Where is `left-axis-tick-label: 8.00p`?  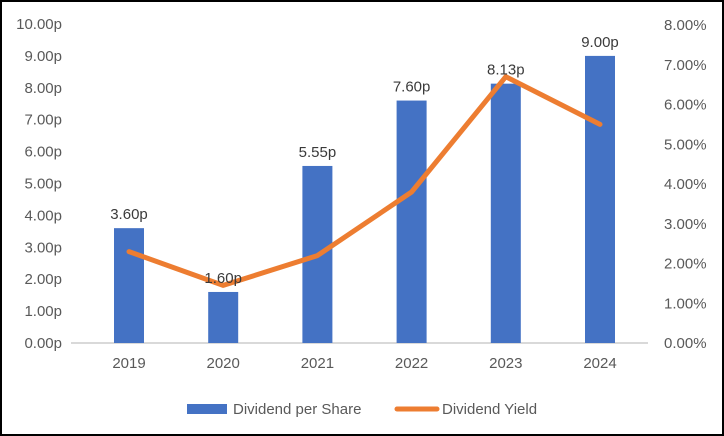 left-axis-tick-label: 8.00p is located at coordinates (43, 88).